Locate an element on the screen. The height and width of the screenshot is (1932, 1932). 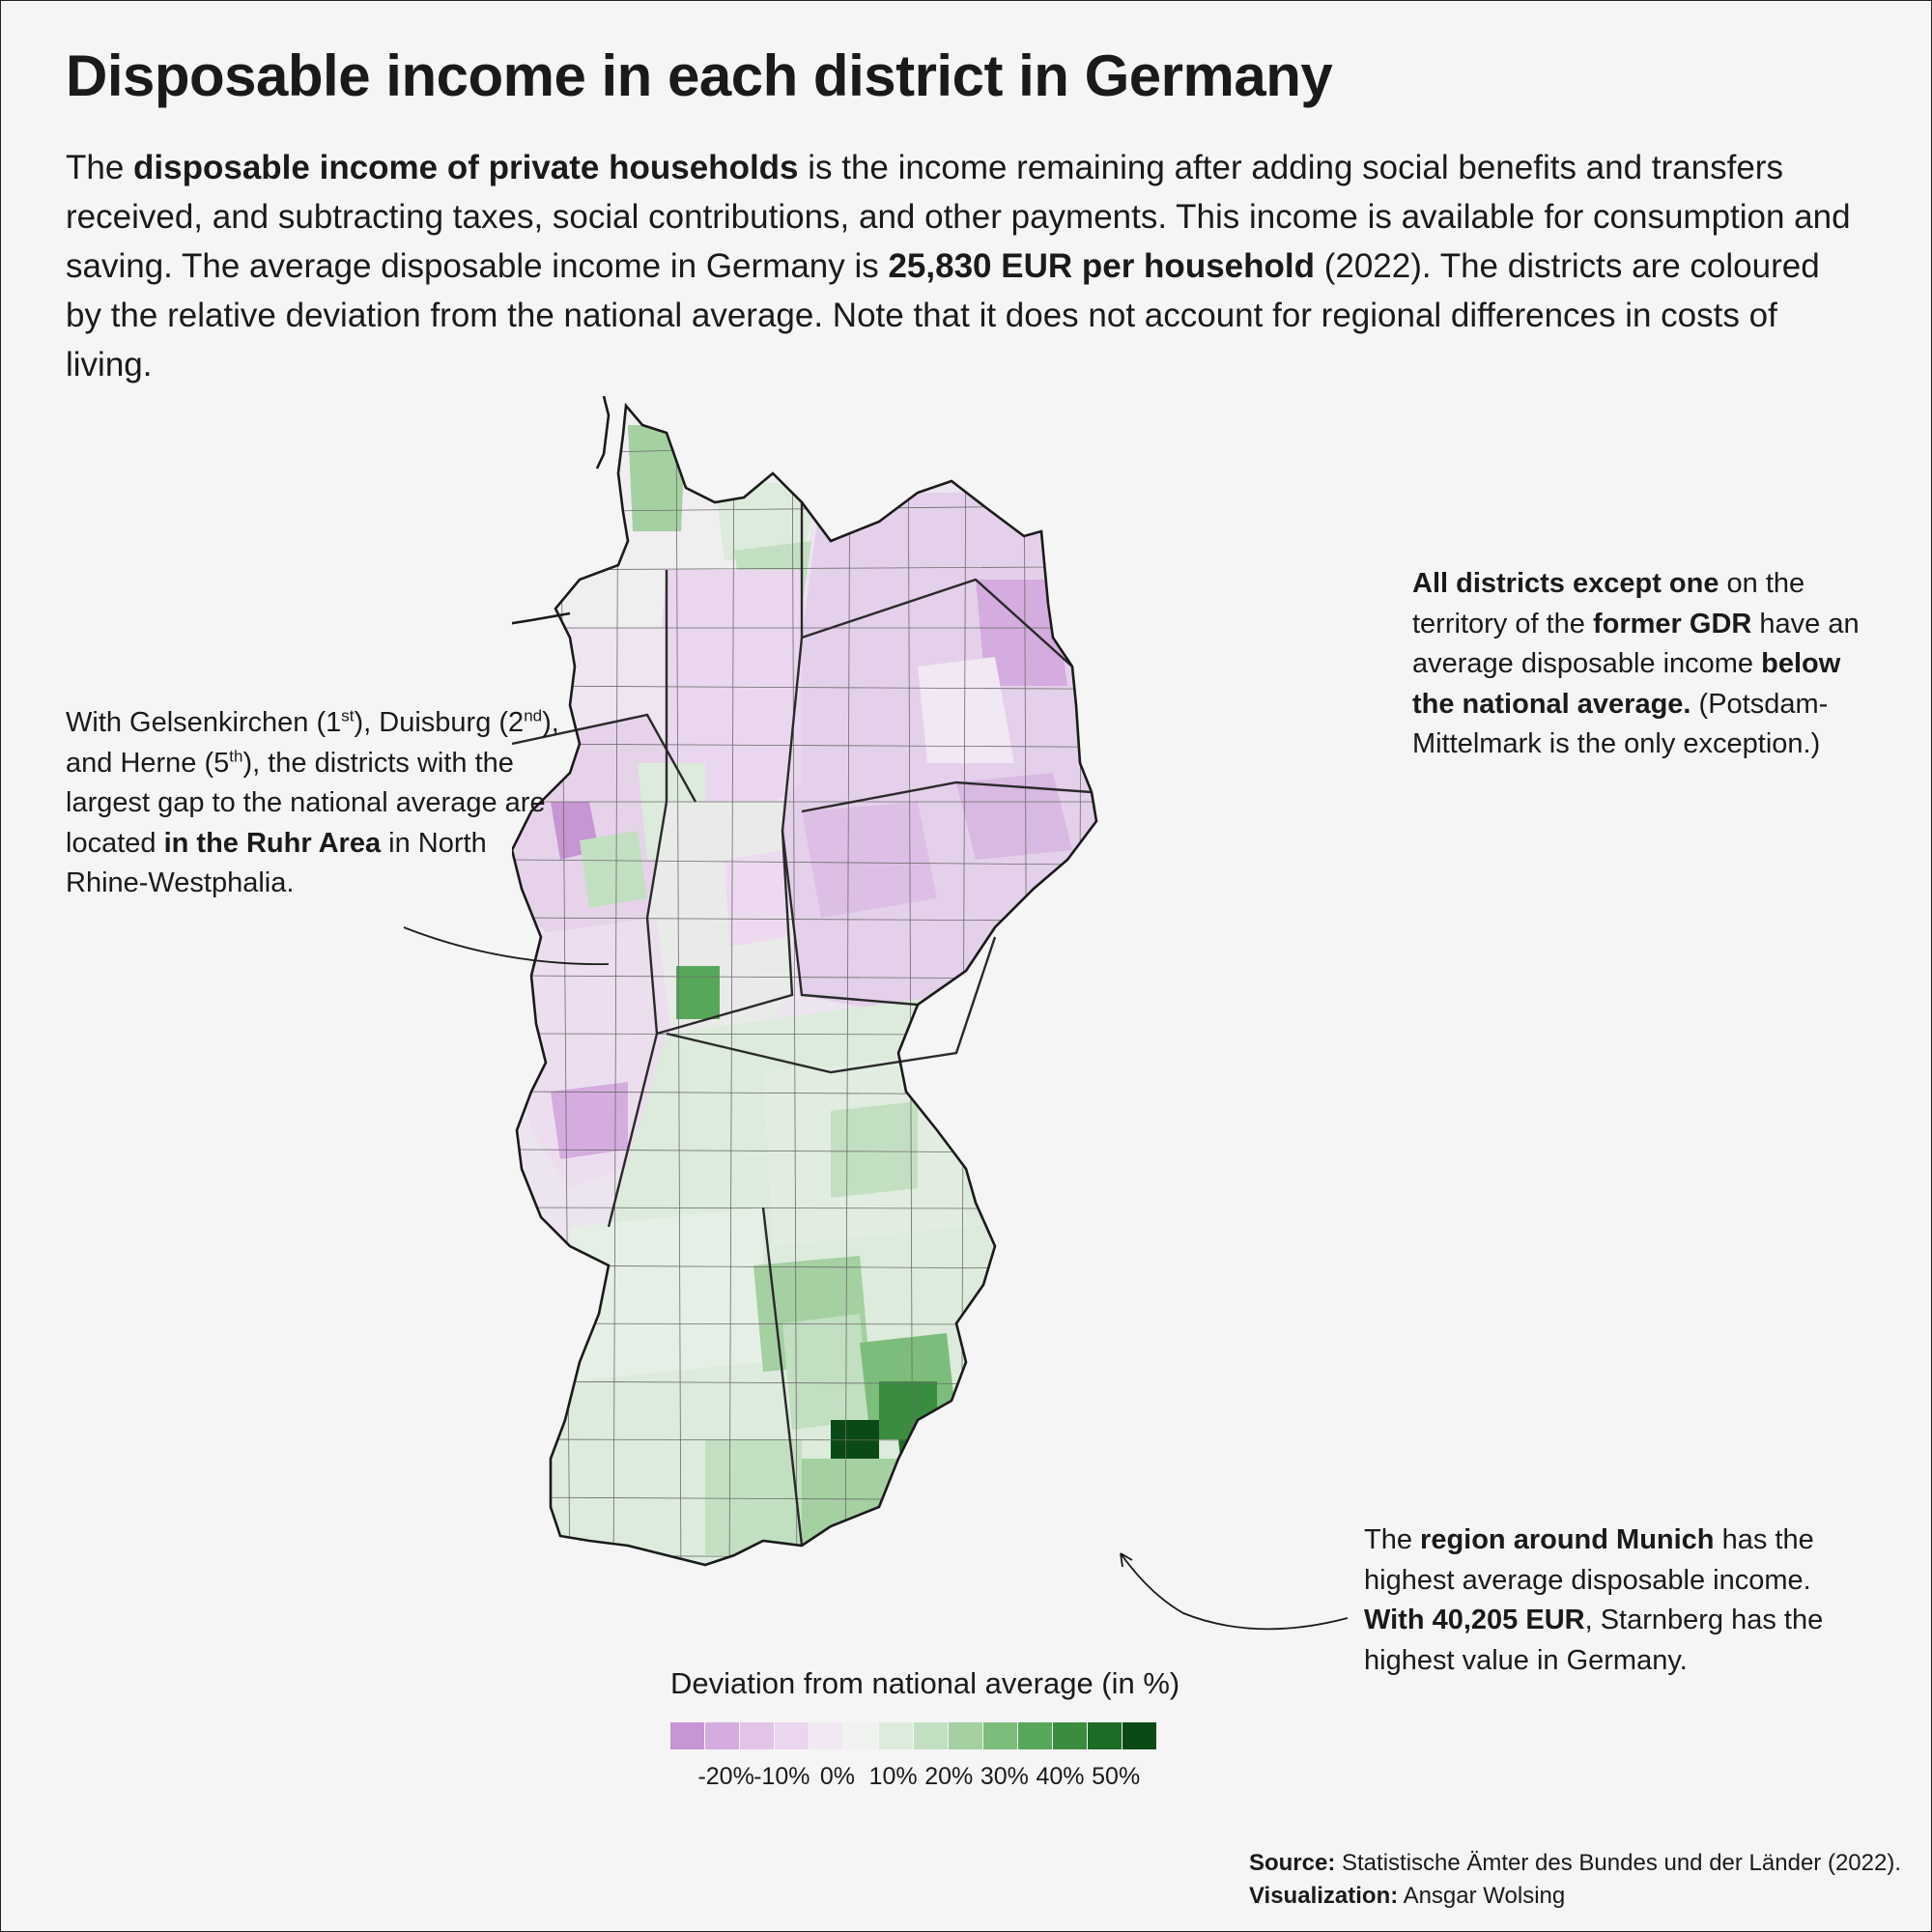
legend-tick-label: -20% is located at coordinates (725, 1776).